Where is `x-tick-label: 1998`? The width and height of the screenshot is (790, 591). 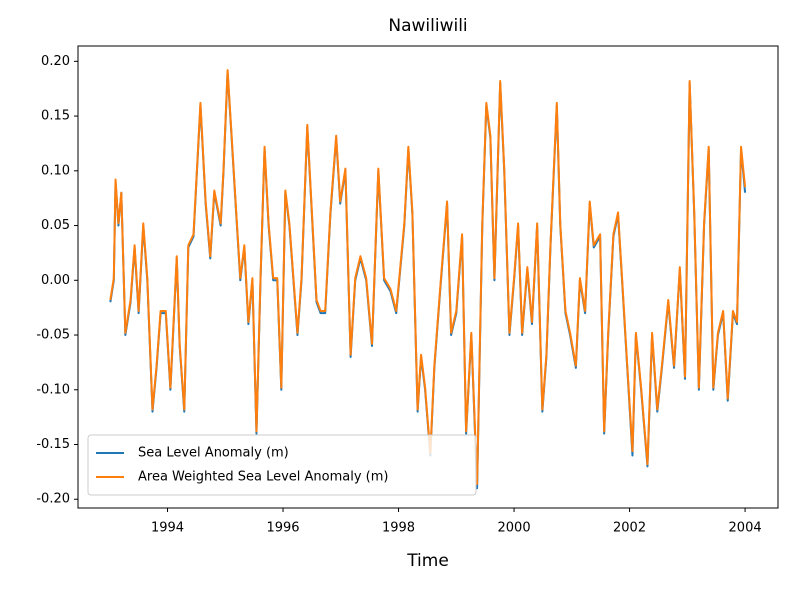
x-tick-label: 1998 is located at coordinates (398, 528).